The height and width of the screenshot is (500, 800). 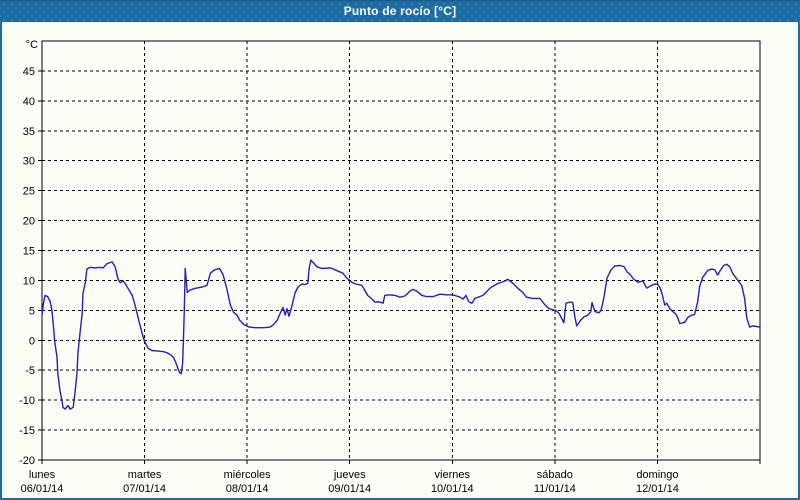 What do you see at coordinates (29, 102) in the screenshot?
I see `y-tick-label: 40` at bounding box center [29, 102].